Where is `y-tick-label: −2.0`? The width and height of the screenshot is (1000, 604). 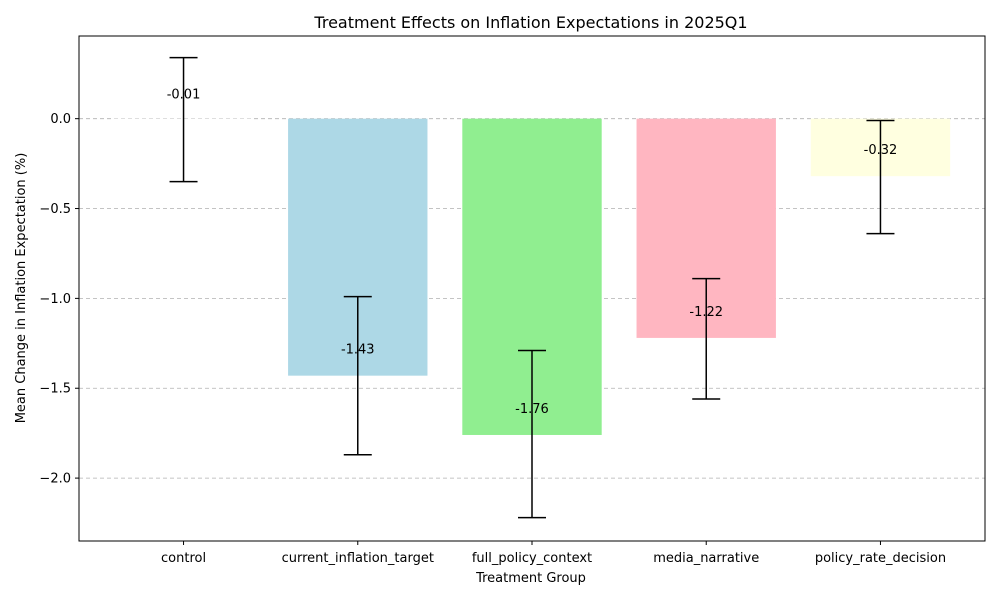
y-tick-label: −2.0 is located at coordinates (55, 479).